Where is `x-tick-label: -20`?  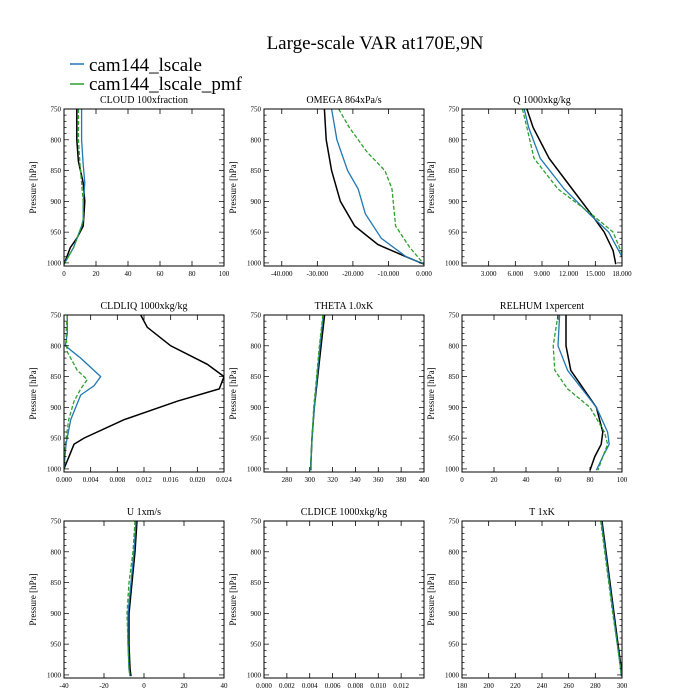
x-tick-label: -20 is located at coordinates (104, 686).